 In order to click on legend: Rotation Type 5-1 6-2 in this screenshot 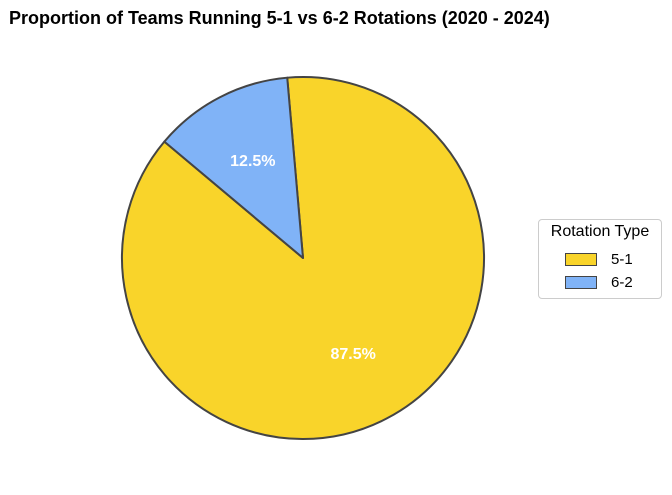, I will do `click(600, 259)`.